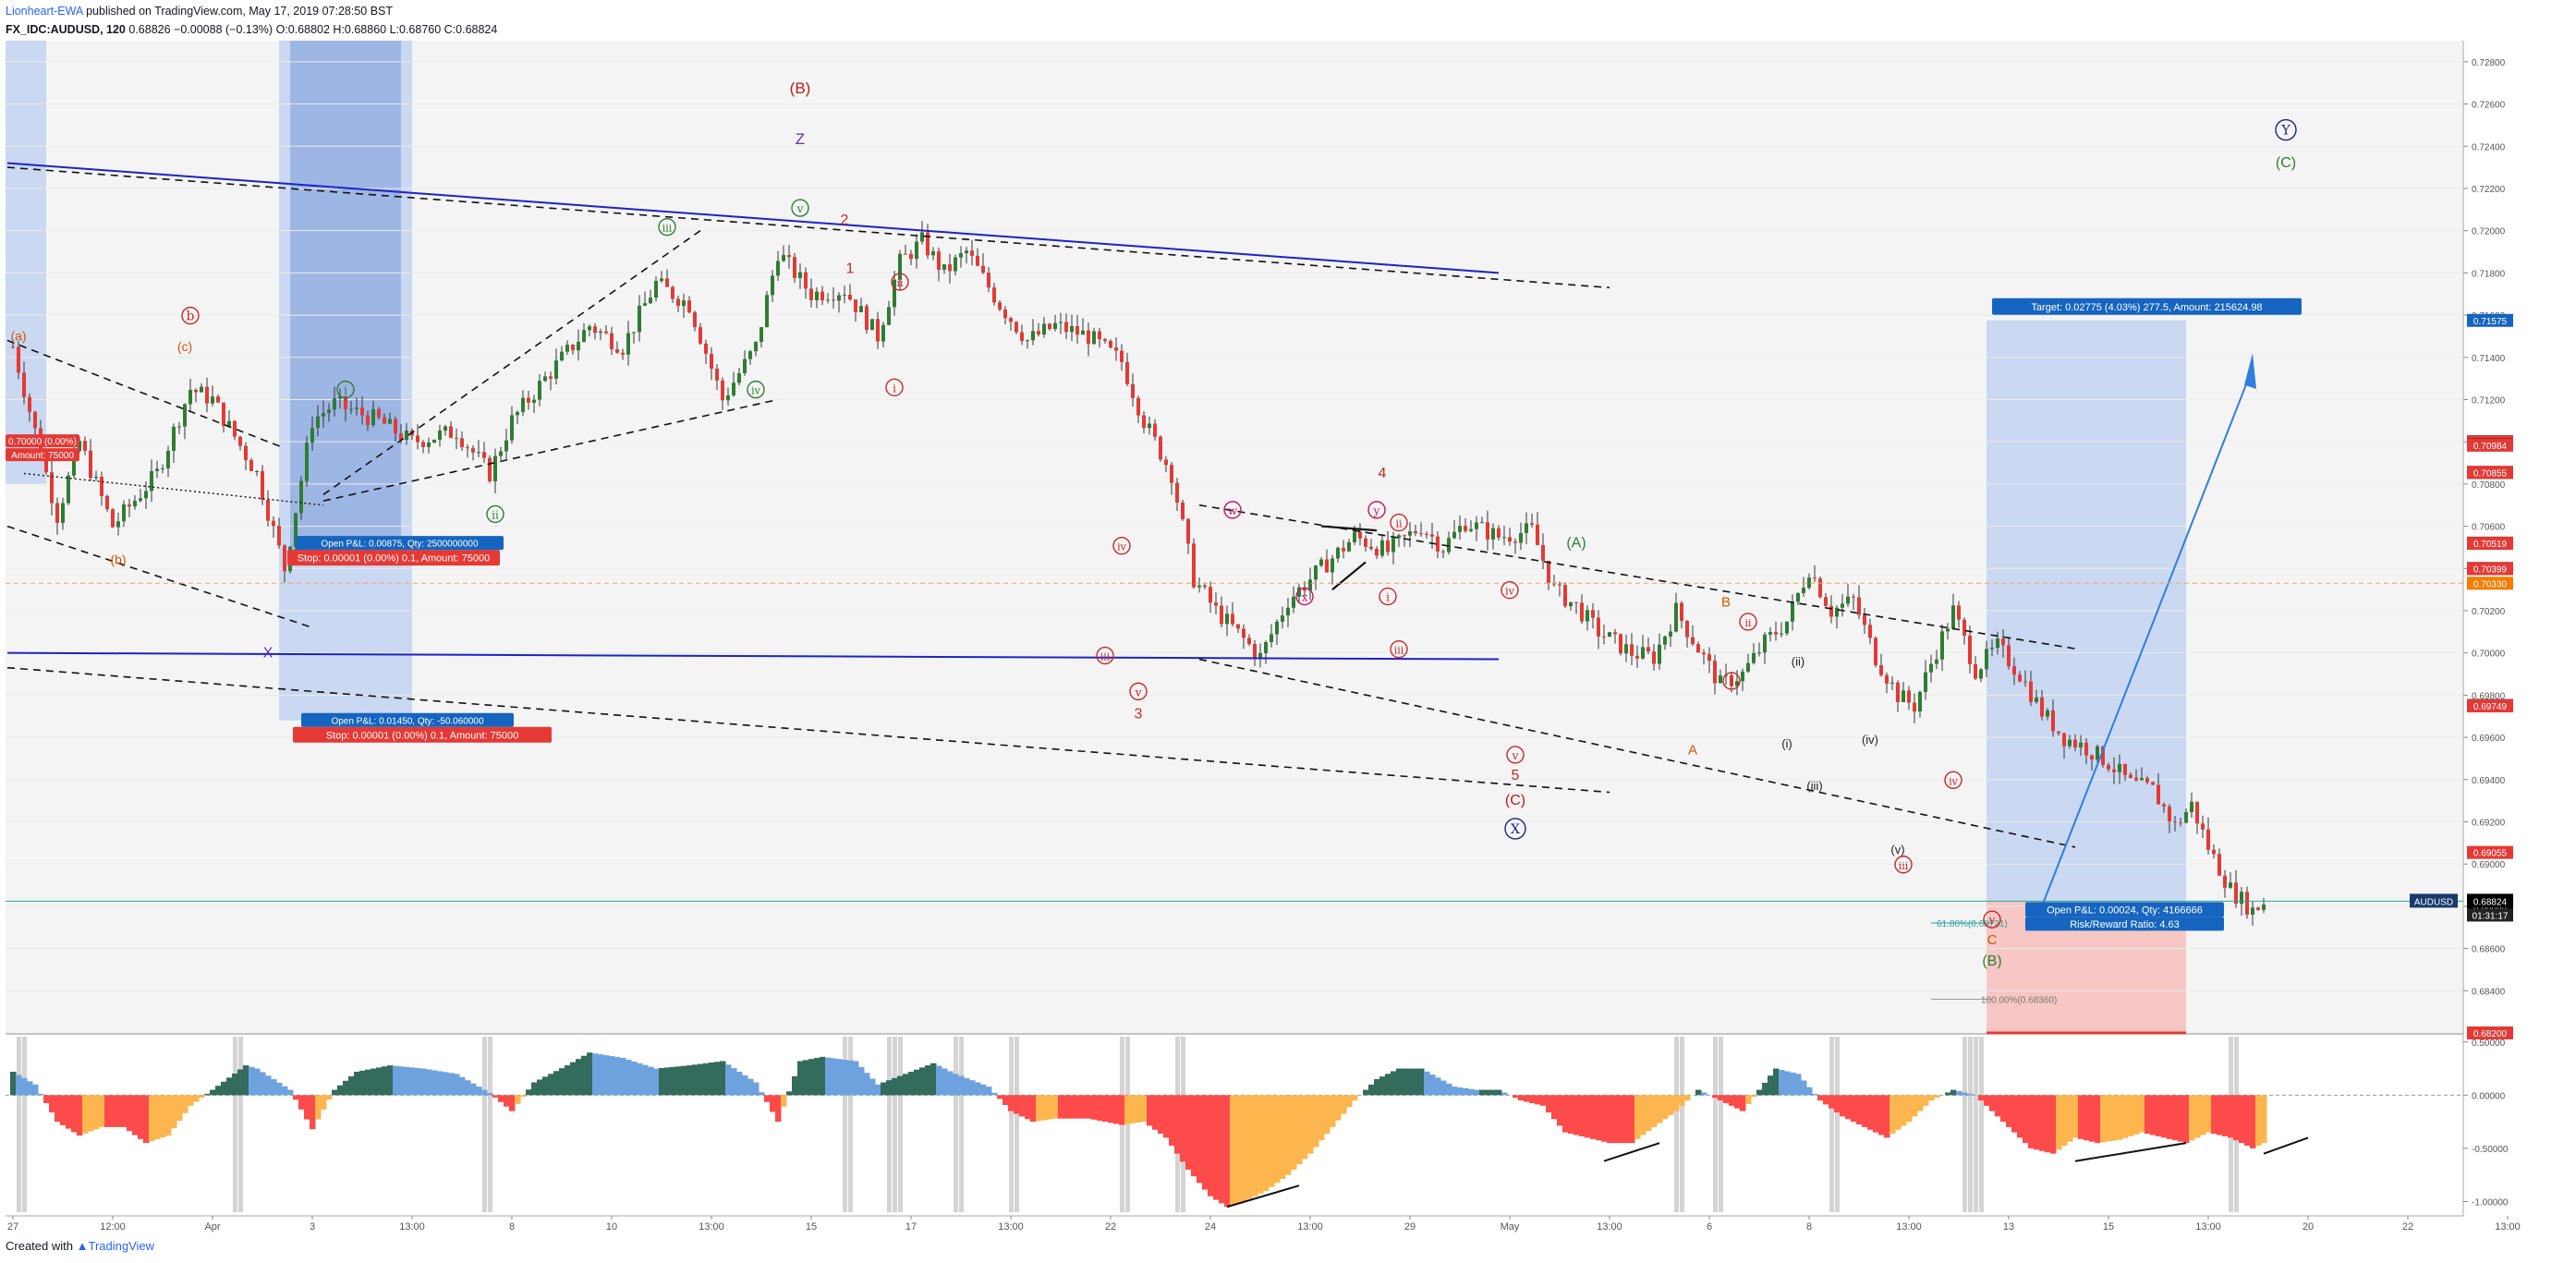 The height and width of the screenshot is (1263, 2576). What do you see at coordinates (1964, 1124) in the screenshot?
I see `osc-gray-bar` at bounding box center [1964, 1124].